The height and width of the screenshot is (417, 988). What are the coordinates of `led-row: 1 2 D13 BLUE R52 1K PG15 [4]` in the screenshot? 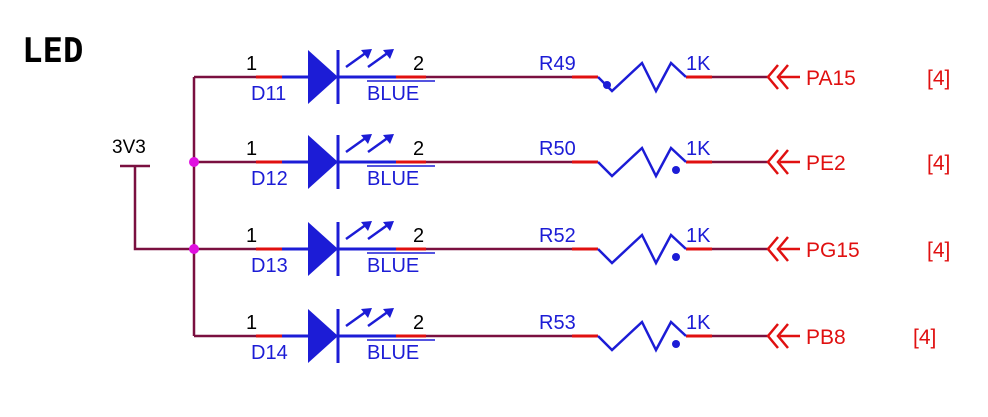 It's located at (569, 249).